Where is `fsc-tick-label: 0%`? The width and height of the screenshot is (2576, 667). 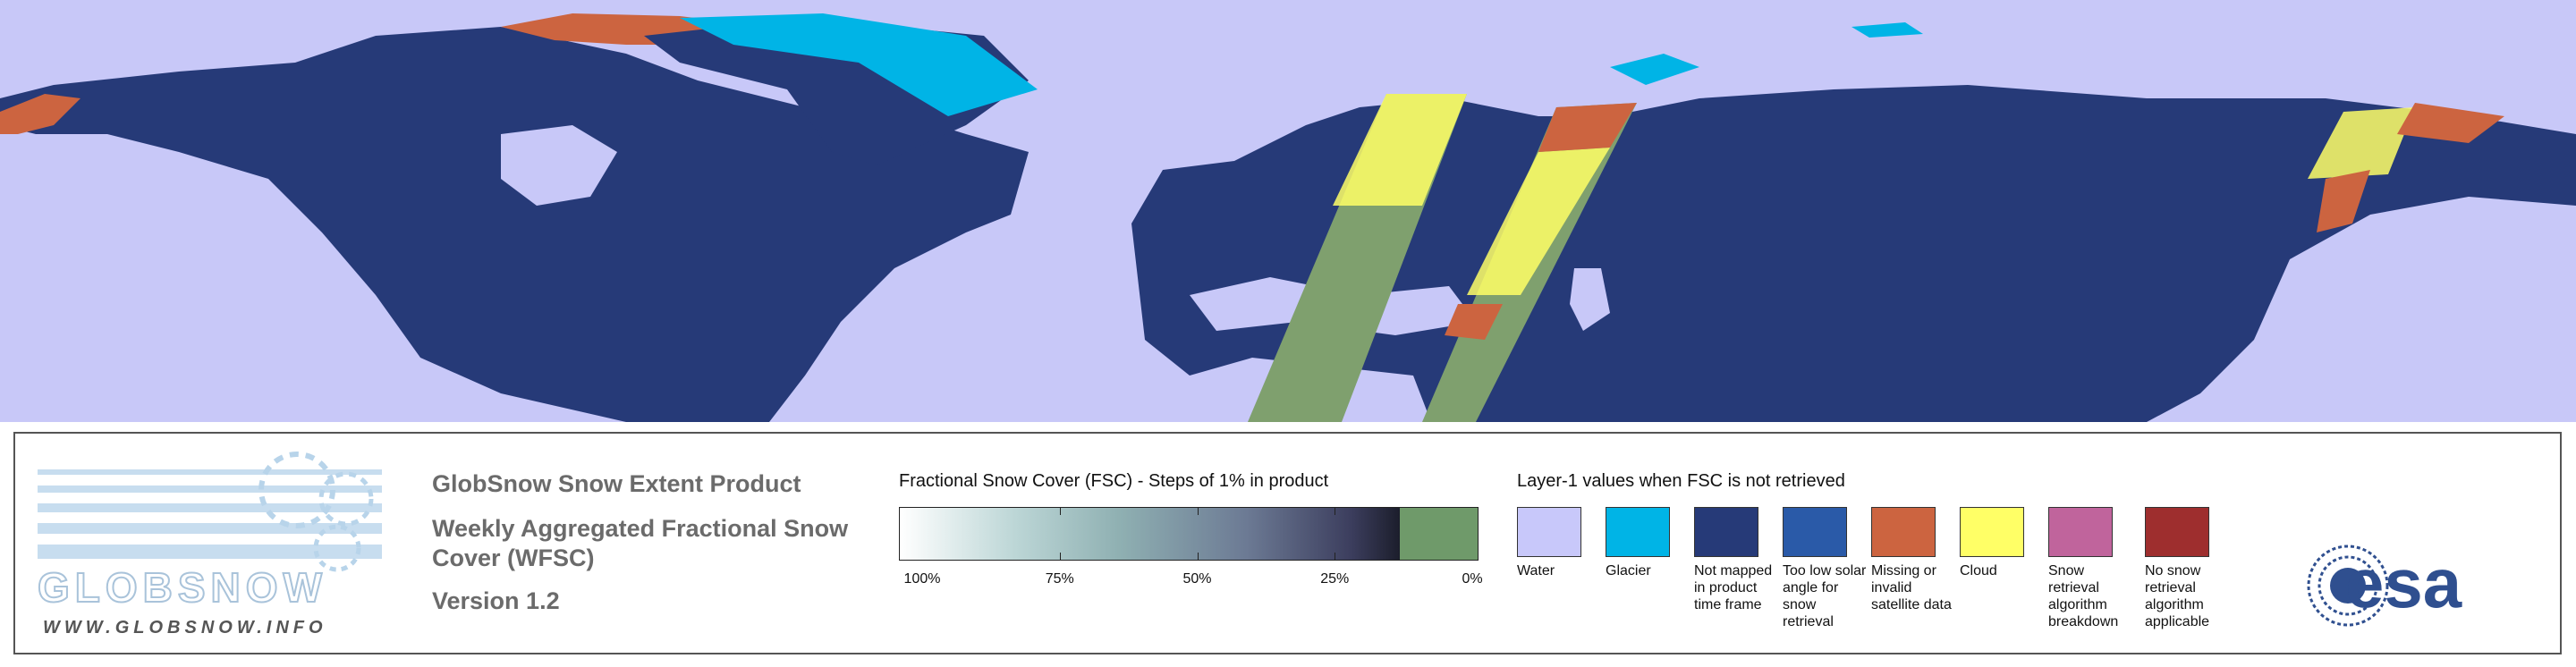
fsc-tick-label: 0% is located at coordinates (1472, 579).